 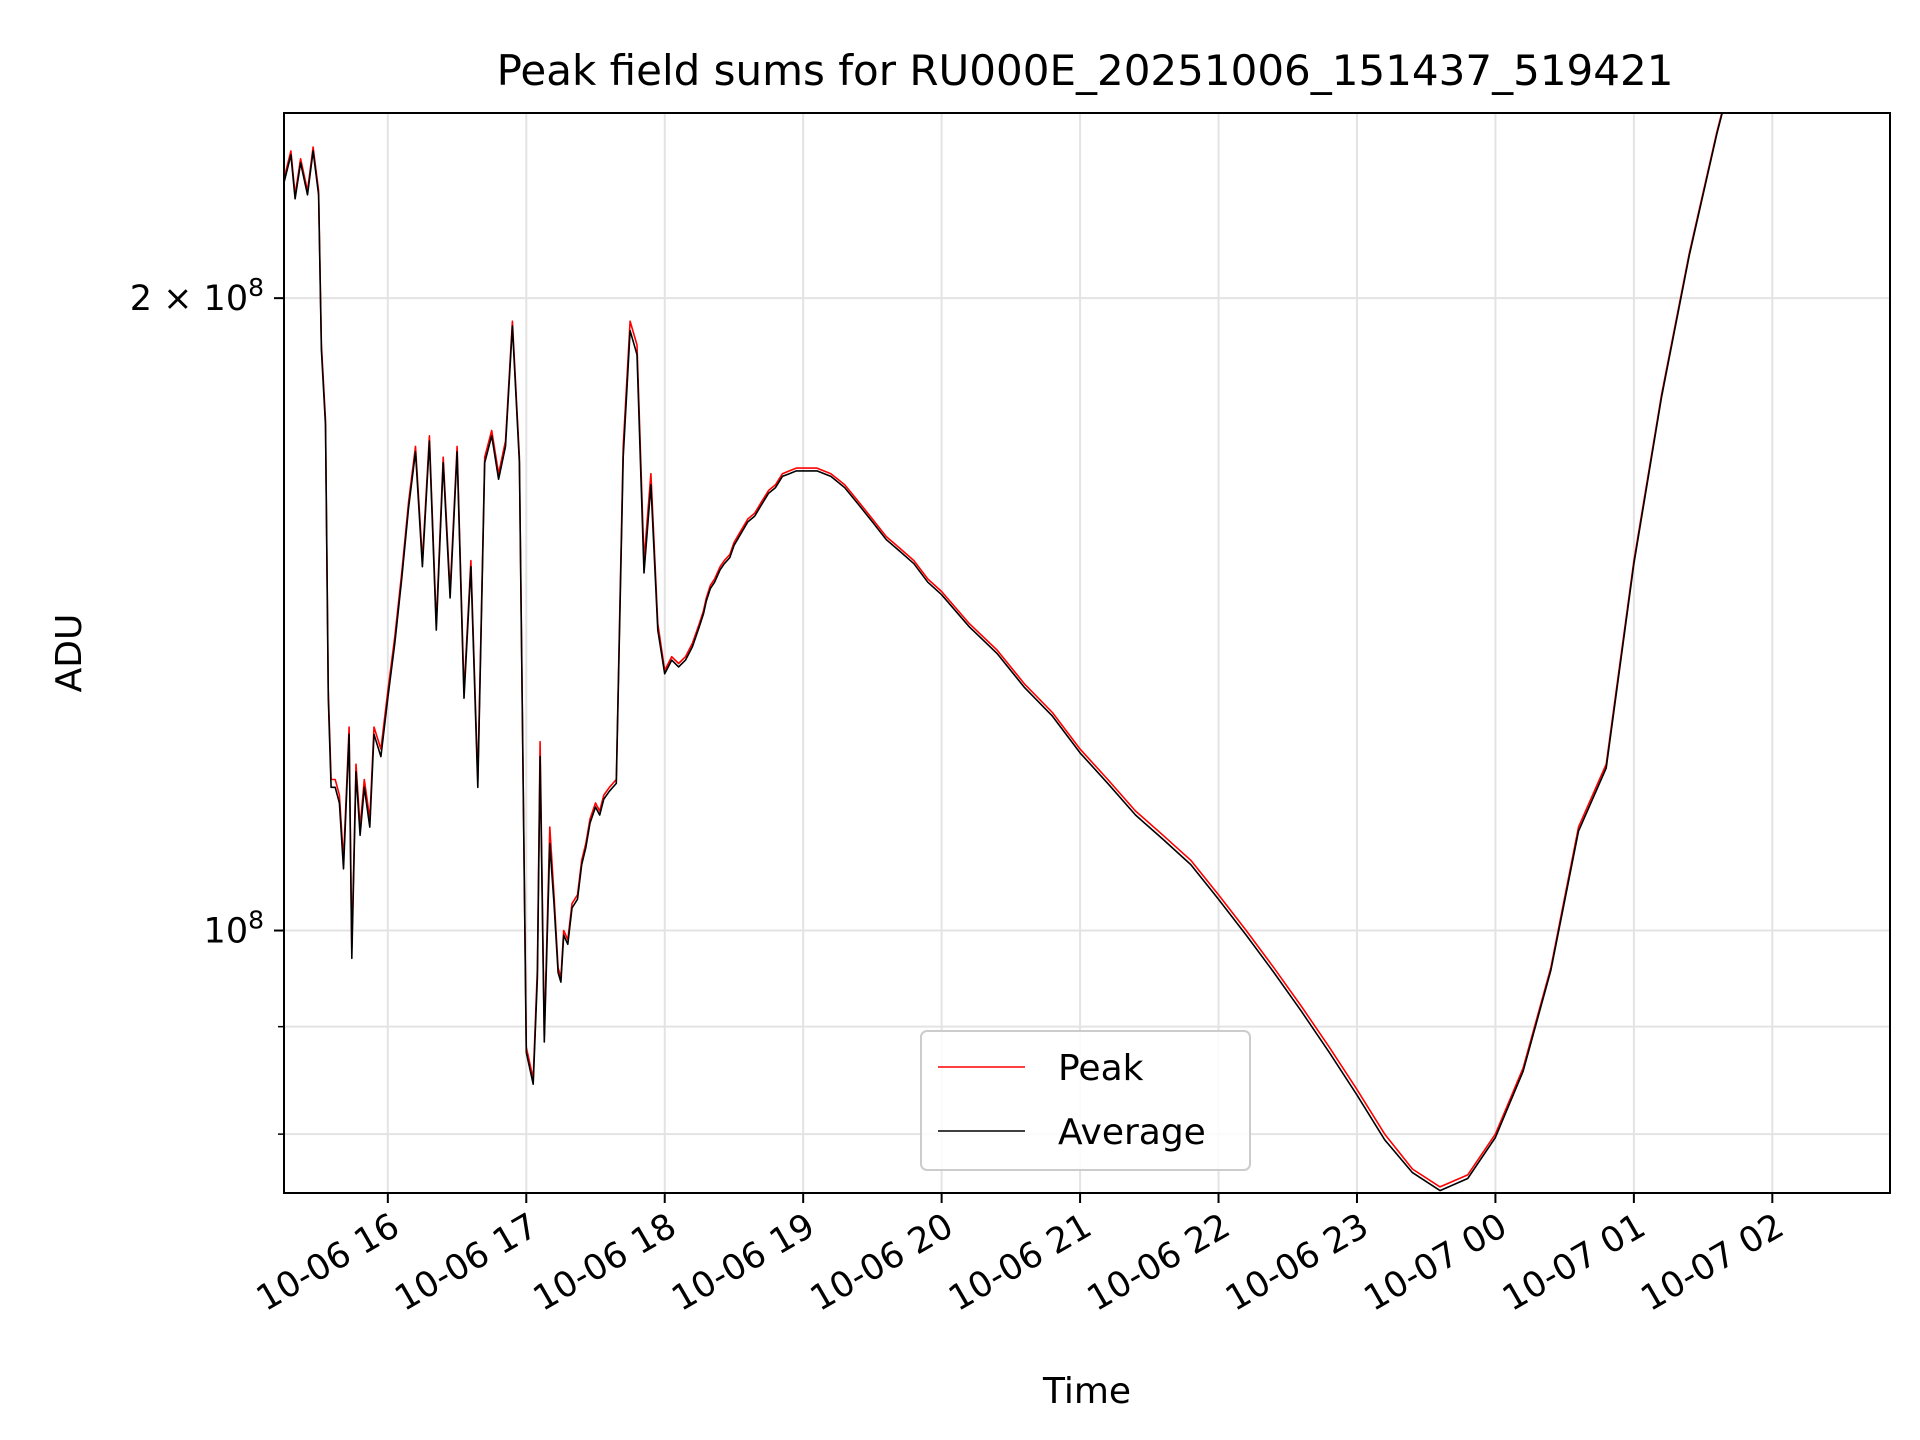 I want to click on legend: Peak Average, so click(x=1085, y=1100).